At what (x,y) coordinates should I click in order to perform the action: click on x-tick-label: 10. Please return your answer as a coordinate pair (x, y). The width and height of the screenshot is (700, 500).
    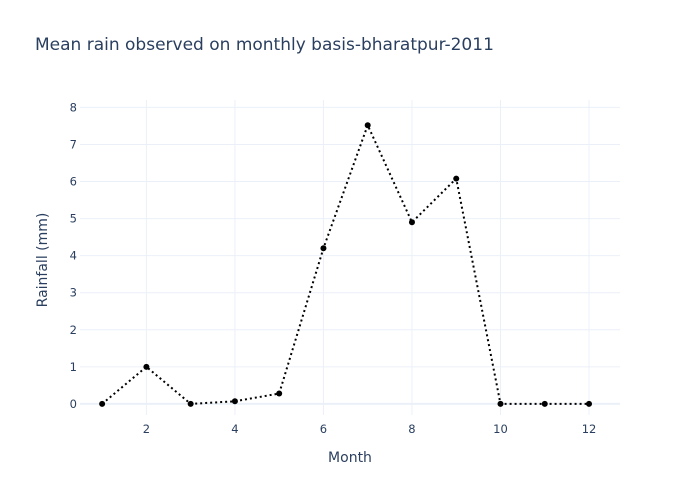
    Looking at the image, I should click on (500, 429).